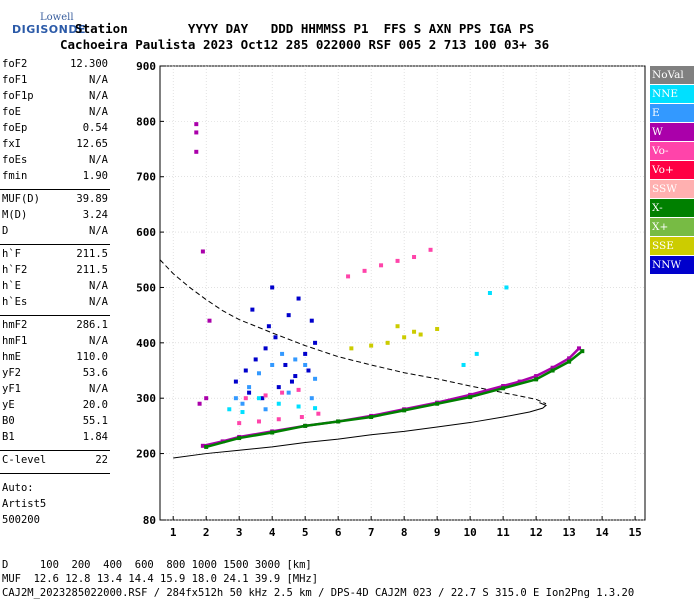 This screenshot has height=600, width=700. What do you see at coordinates (55, 201) in the screenshot?
I see `param-row: MUF(D) 39.89` at bounding box center [55, 201].